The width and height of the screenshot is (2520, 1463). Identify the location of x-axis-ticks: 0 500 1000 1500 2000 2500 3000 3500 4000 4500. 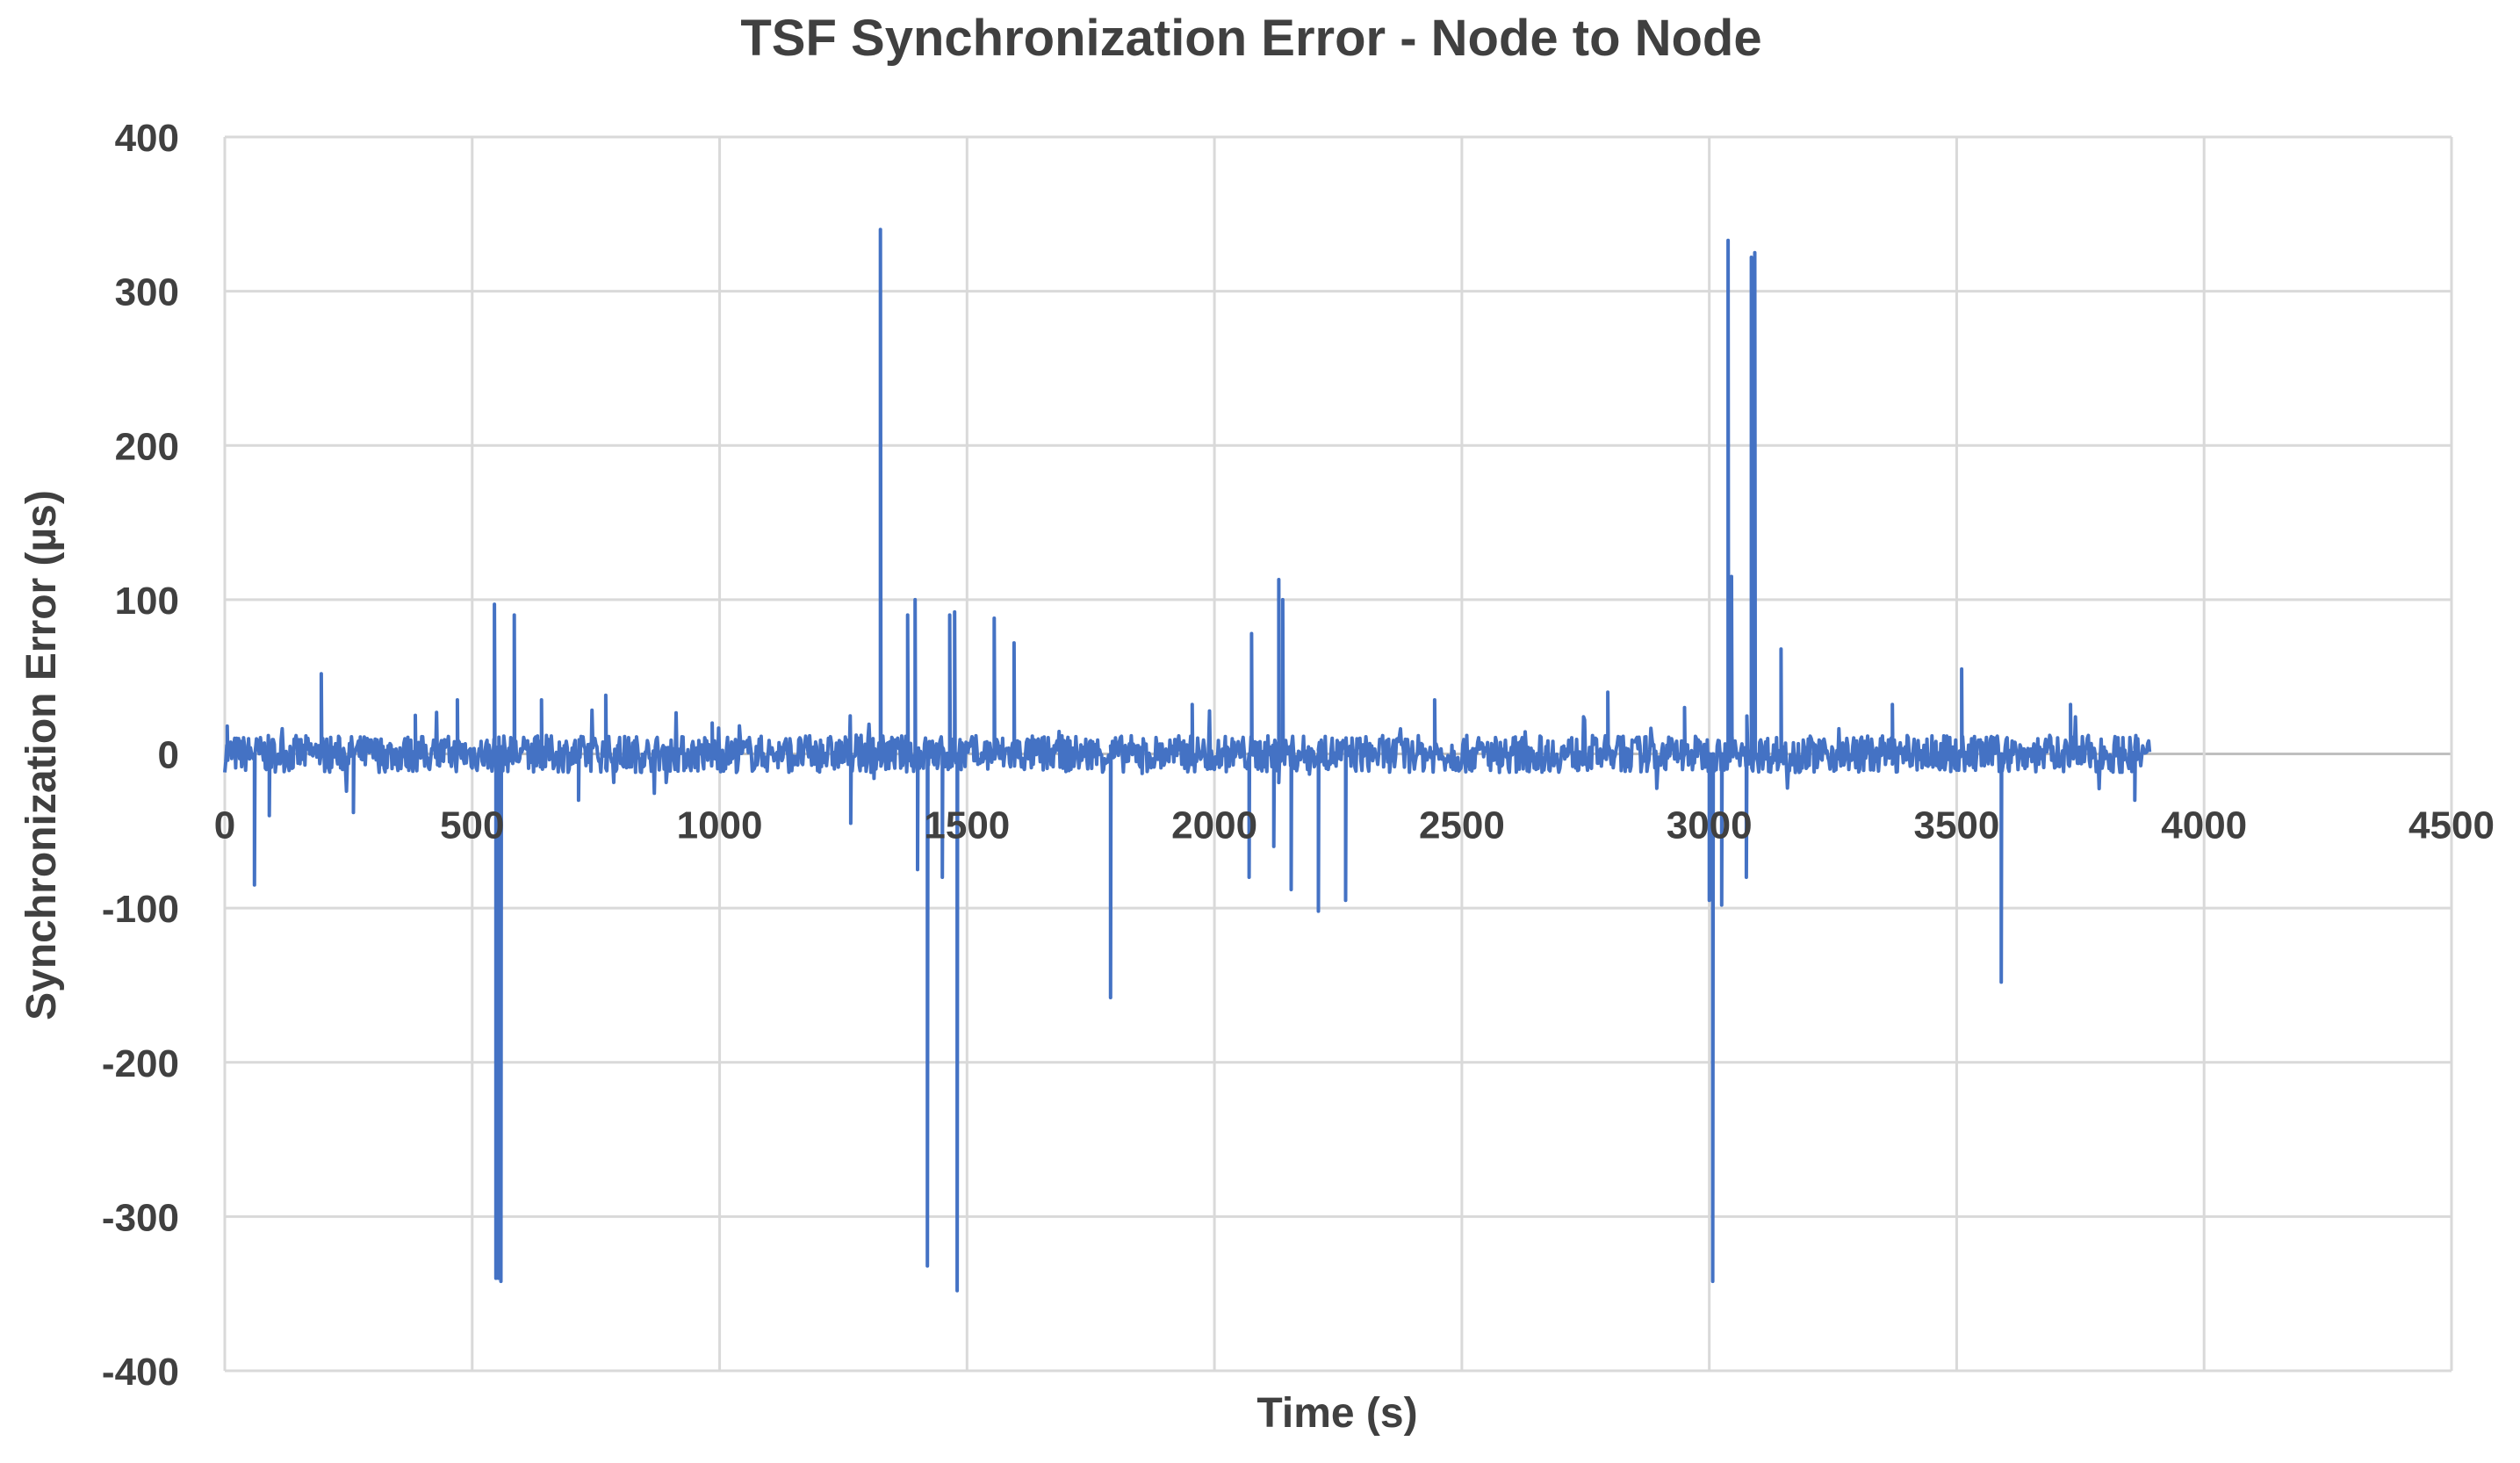
(1354, 825).